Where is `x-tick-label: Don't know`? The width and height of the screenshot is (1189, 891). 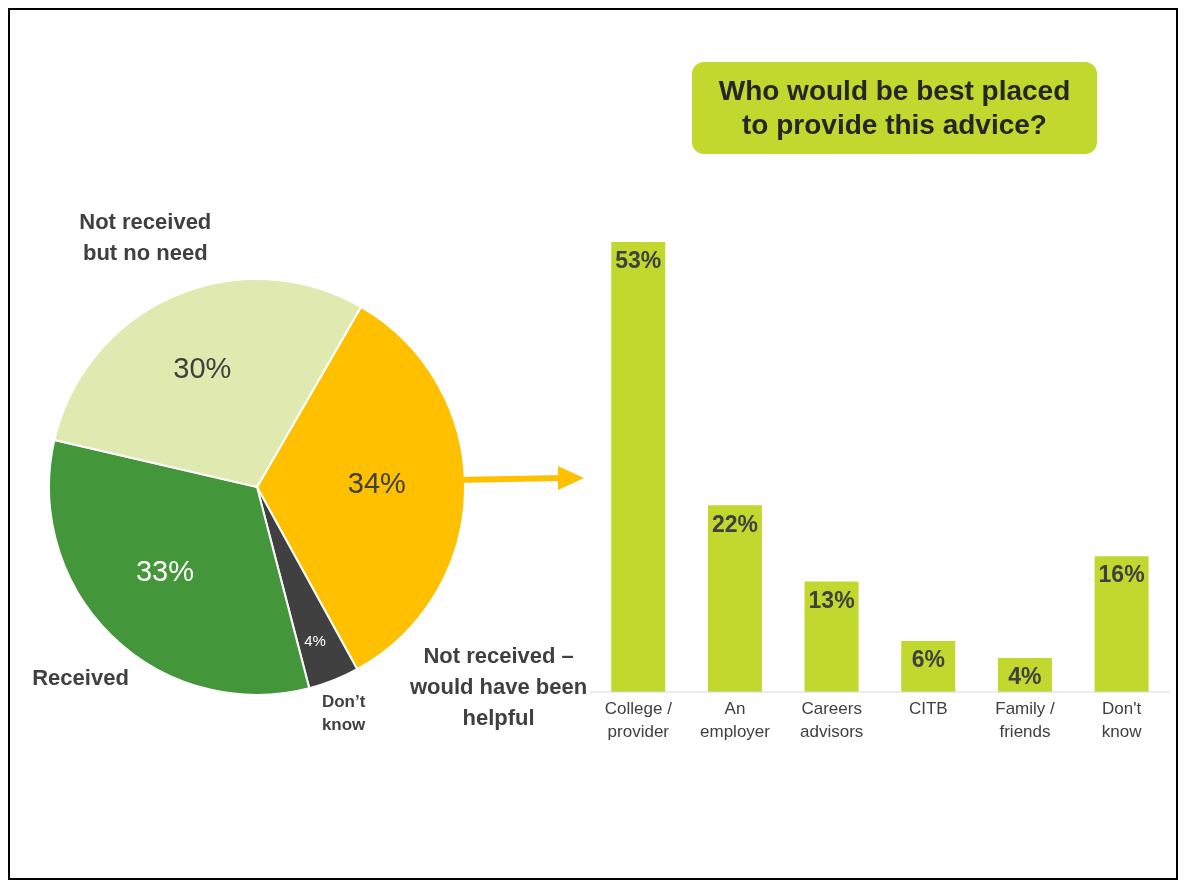
x-tick-label: Don't know is located at coordinates (1122, 720).